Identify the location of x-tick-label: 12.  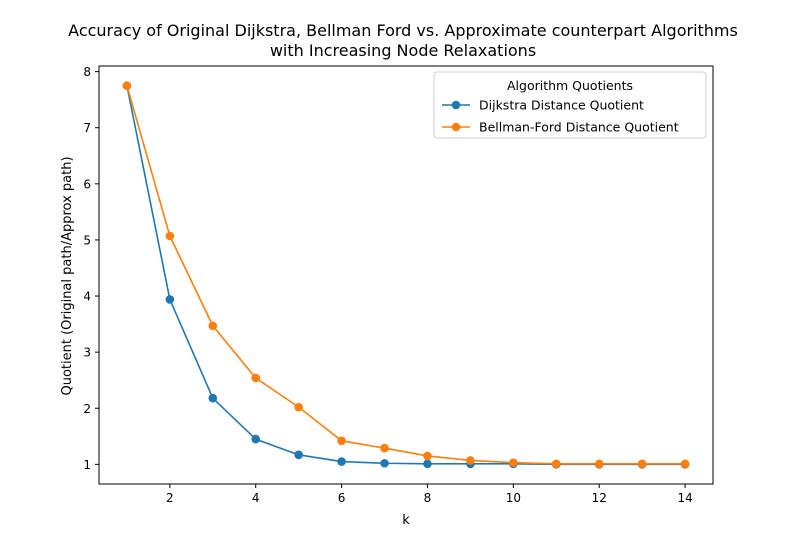
(599, 498).